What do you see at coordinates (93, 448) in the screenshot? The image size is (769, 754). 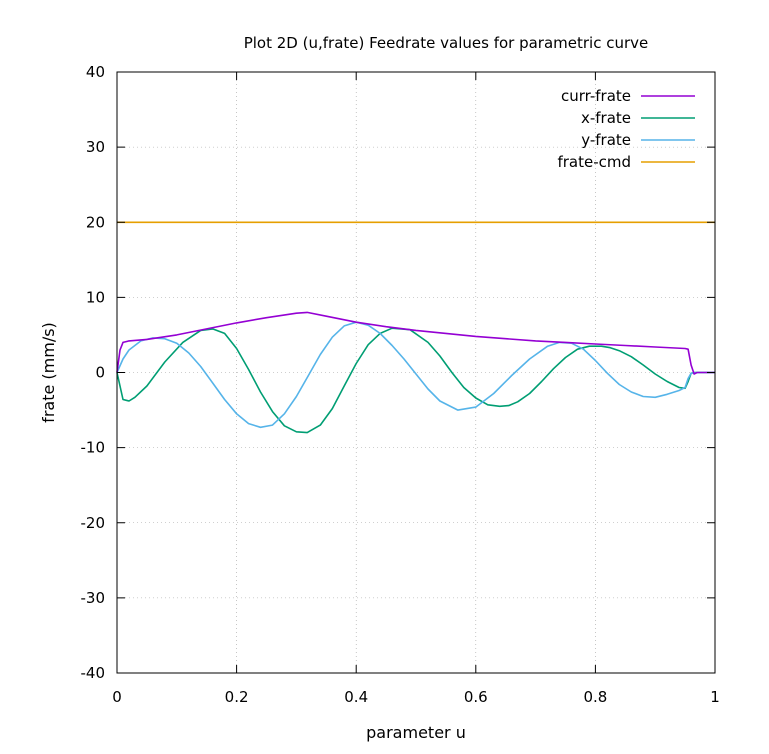 I see `y-tick-label: -10` at bounding box center [93, 448].